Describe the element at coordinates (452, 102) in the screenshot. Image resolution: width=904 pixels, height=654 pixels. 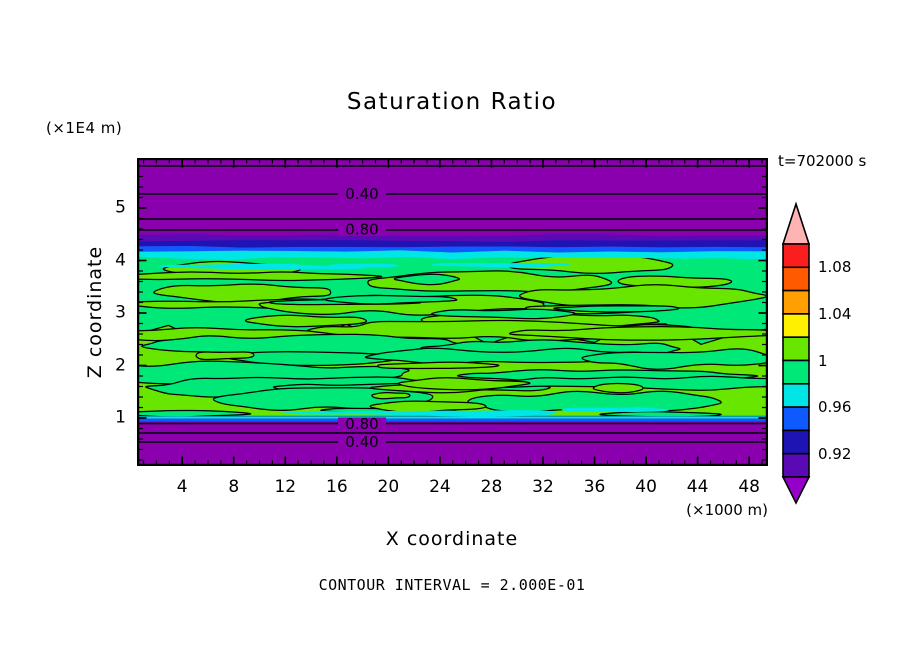
I see `chart-title: Saturation Ratio` at that location.